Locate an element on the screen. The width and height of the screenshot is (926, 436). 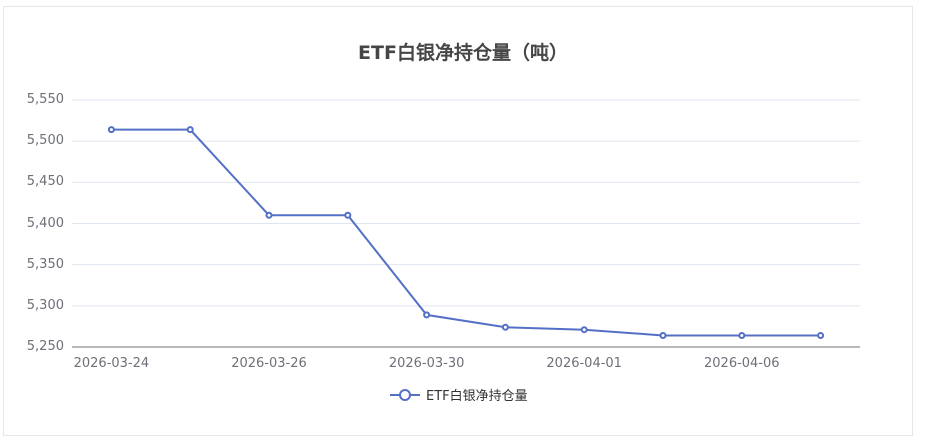
y-tick-label: 5,550 is located at coordinates (45, 99).